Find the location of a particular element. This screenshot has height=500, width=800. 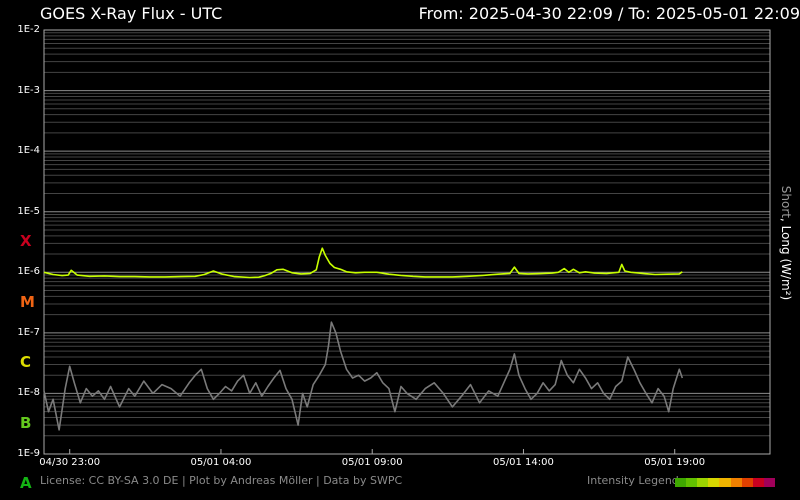

x-tick-label: 05/01 19:00 is located at coordinates (675, 462).